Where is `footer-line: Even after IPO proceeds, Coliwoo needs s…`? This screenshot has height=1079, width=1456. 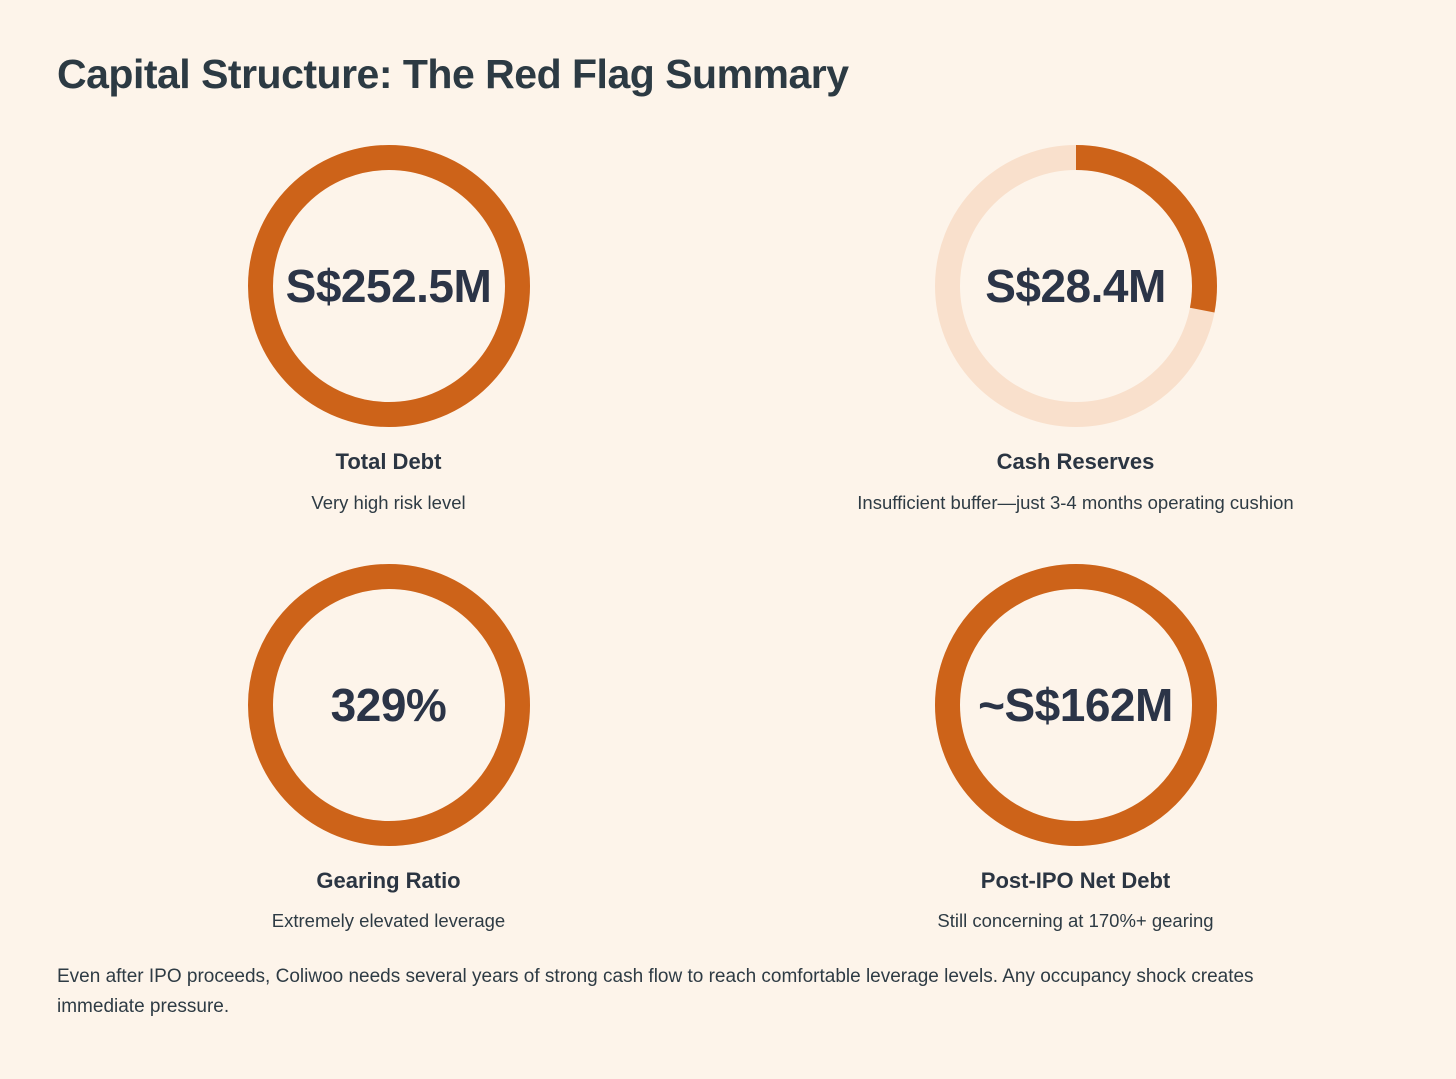 footer-line: Even after IPO proceeds, Coliwoo needs s… is located at coordinates (655, 977).